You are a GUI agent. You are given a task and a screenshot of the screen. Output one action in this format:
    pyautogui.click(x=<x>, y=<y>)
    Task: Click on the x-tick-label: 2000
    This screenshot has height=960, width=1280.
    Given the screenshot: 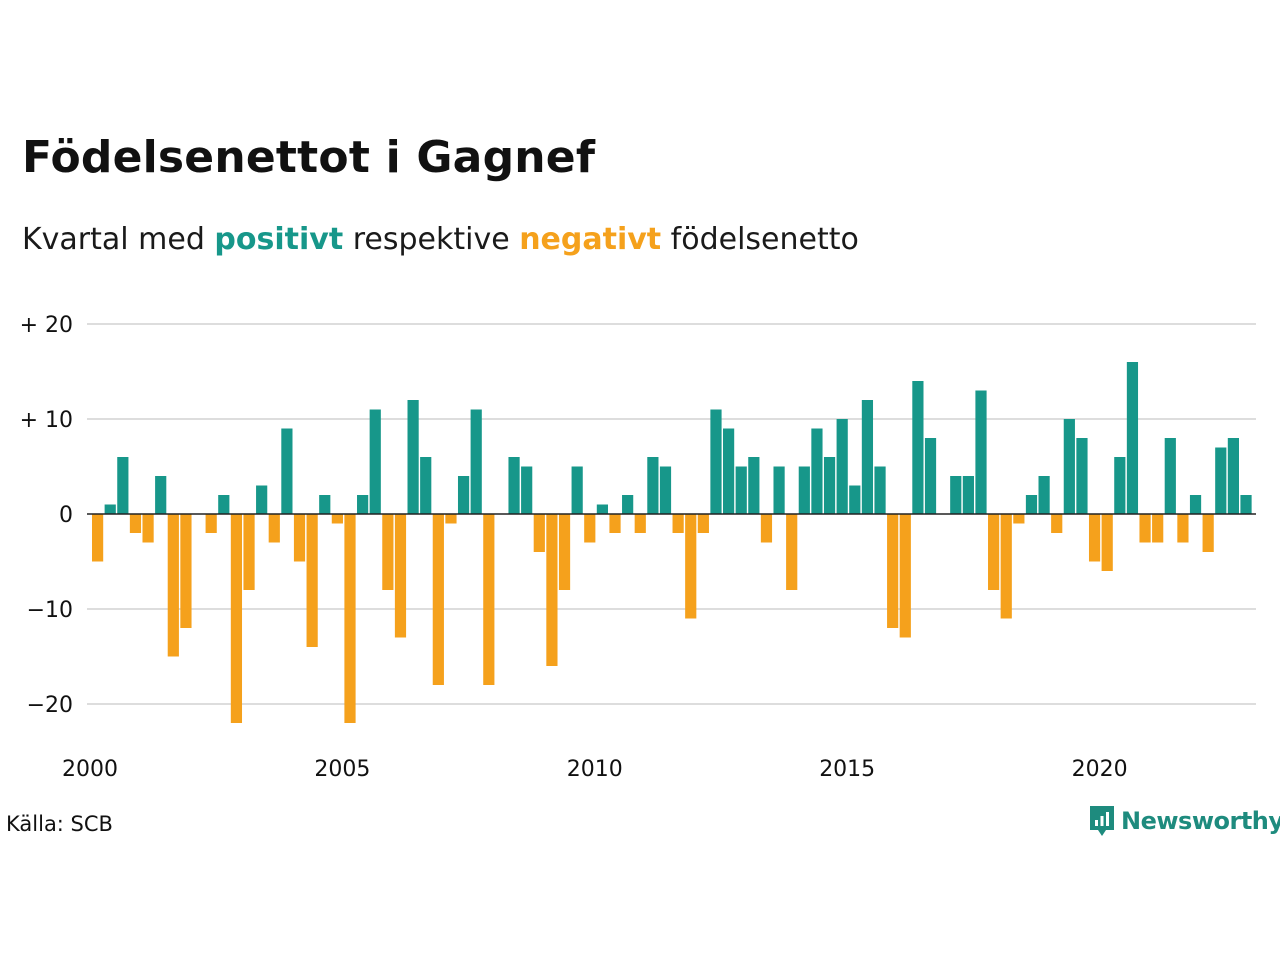 What is the action you would take?
    pyautogui.click(x=90, y=769)
    